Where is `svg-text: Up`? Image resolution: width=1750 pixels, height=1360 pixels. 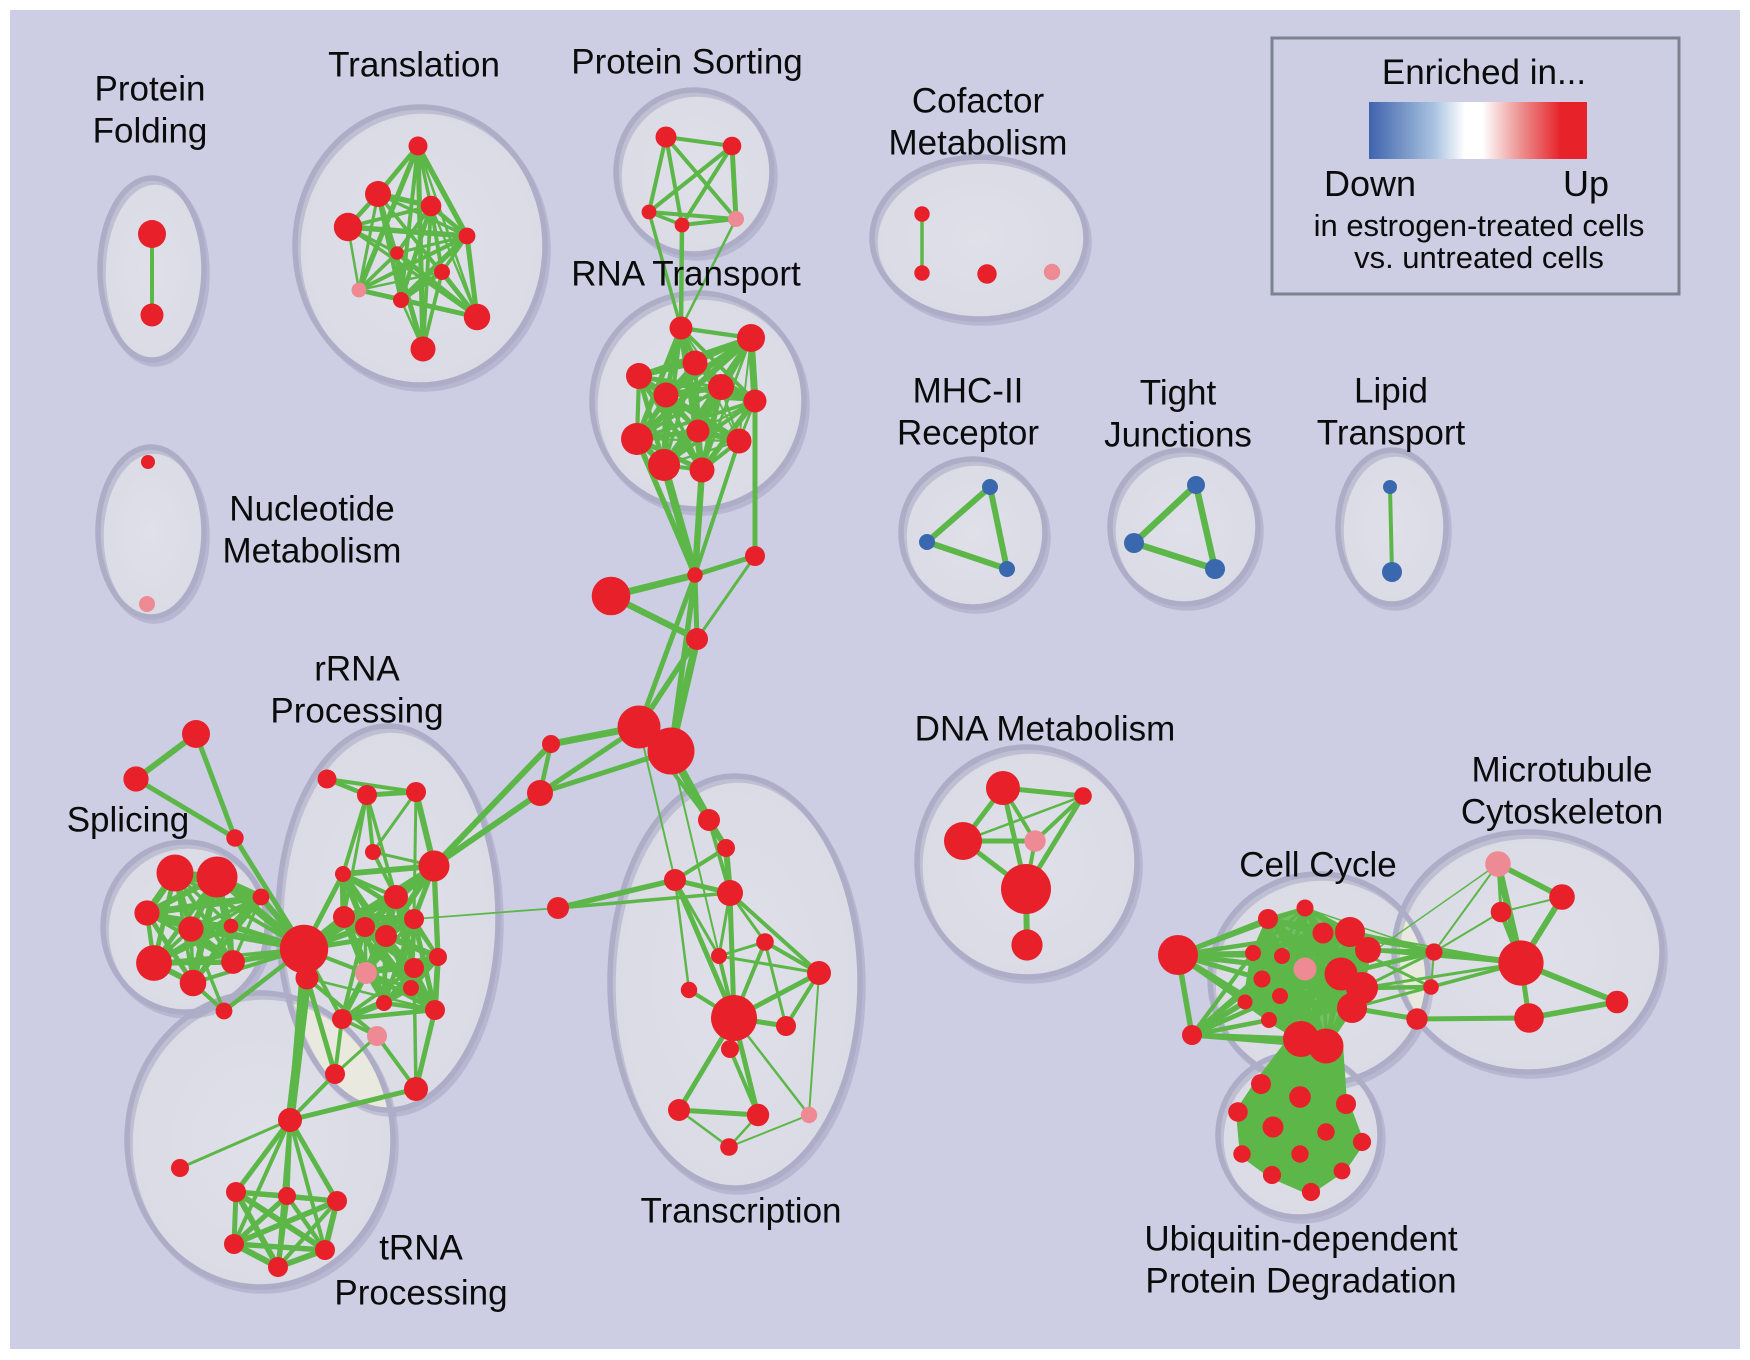 svg-text: Up is located at coordinates (1586, 183).